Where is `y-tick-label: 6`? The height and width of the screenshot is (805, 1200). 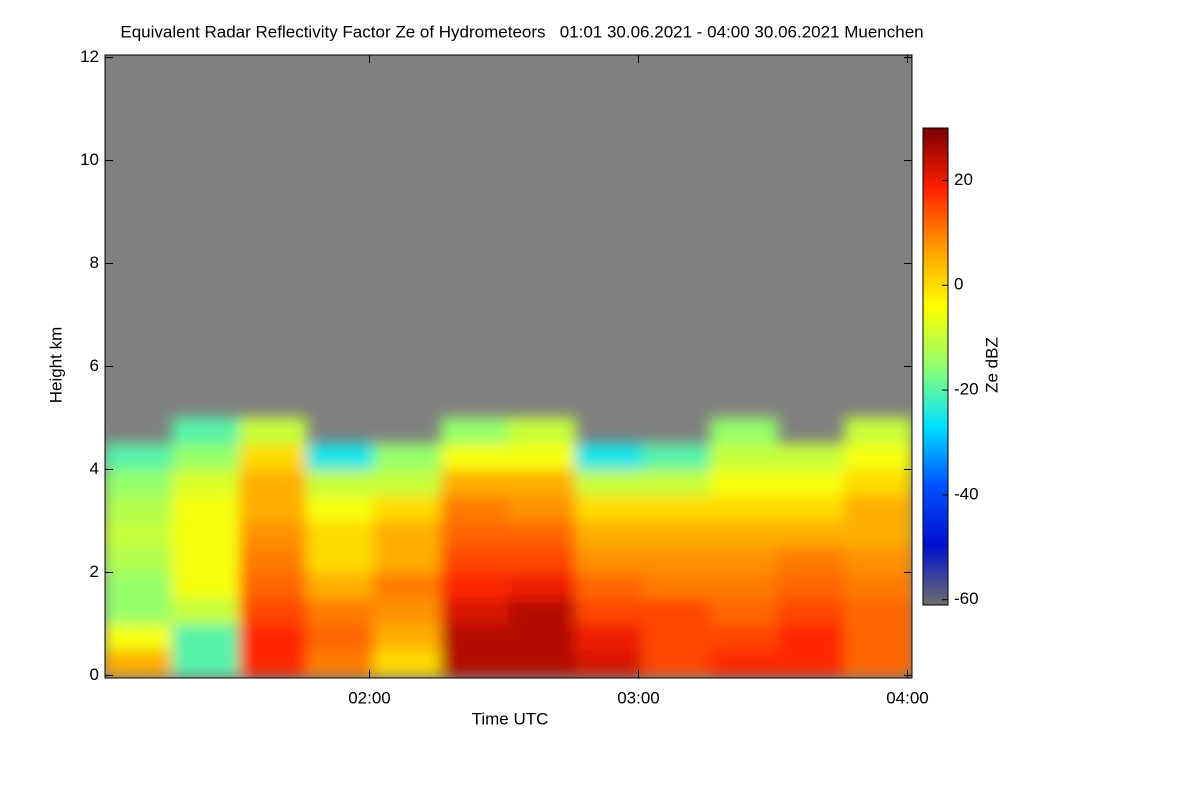
y-tick-label: 6 is located at coordinates (94, 365).